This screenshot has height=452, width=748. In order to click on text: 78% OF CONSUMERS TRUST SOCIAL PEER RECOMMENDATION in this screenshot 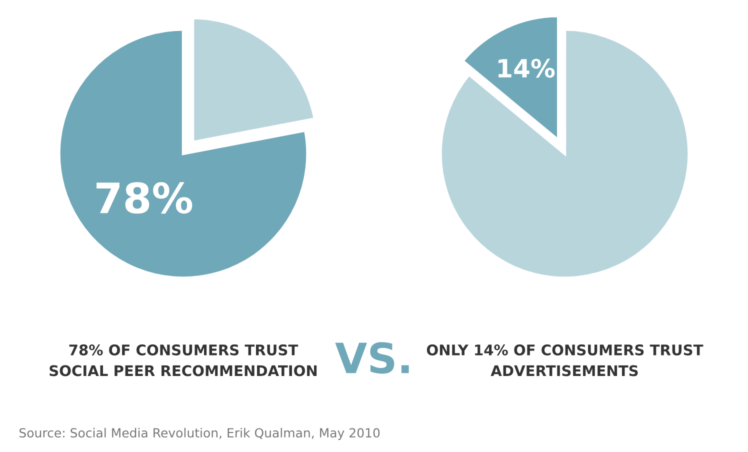, I will do `click(183, 360)`.